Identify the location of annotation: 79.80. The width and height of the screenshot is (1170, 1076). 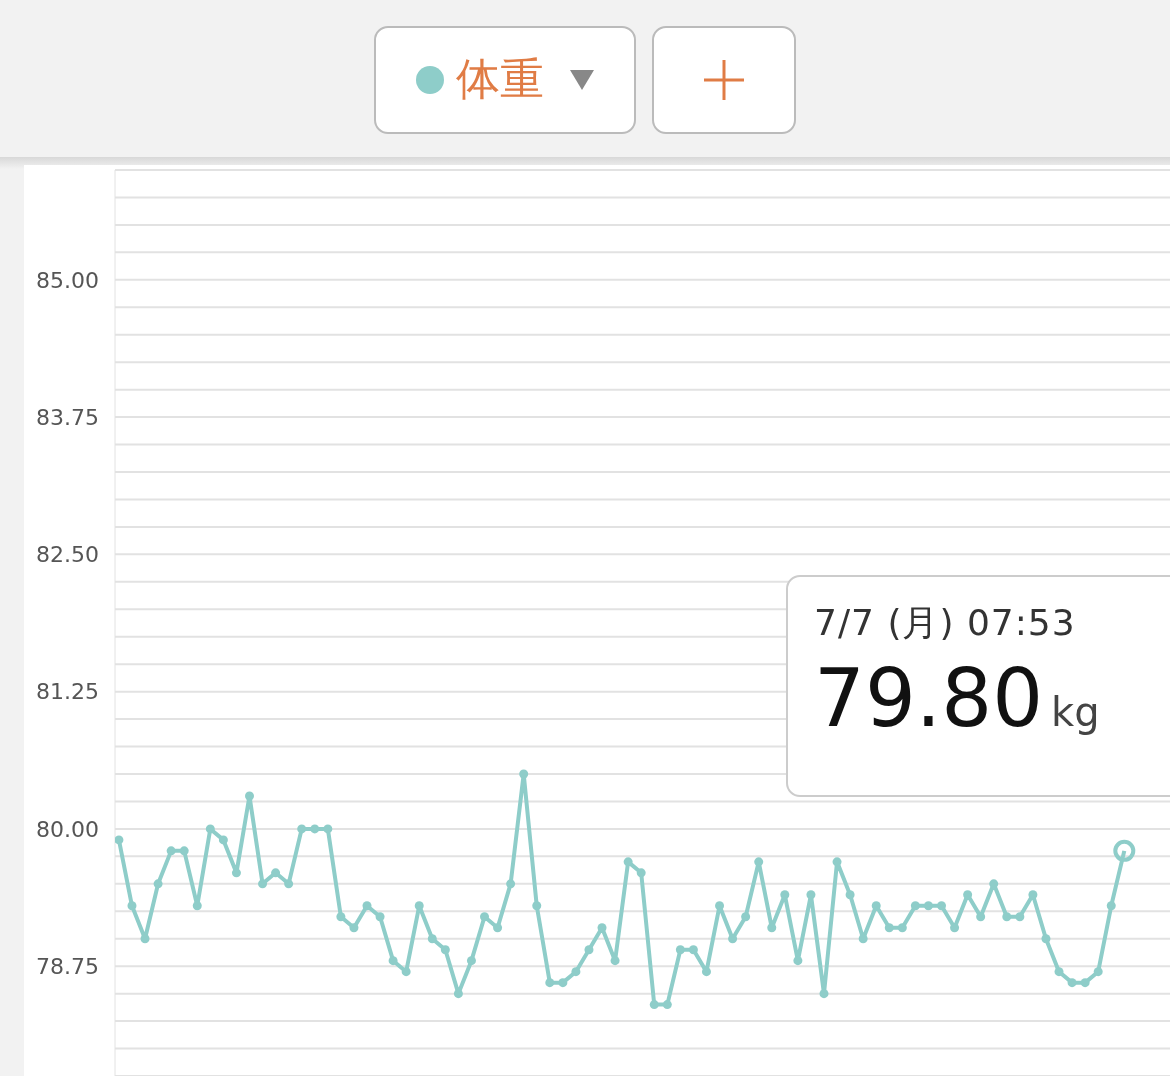
(929, 698).